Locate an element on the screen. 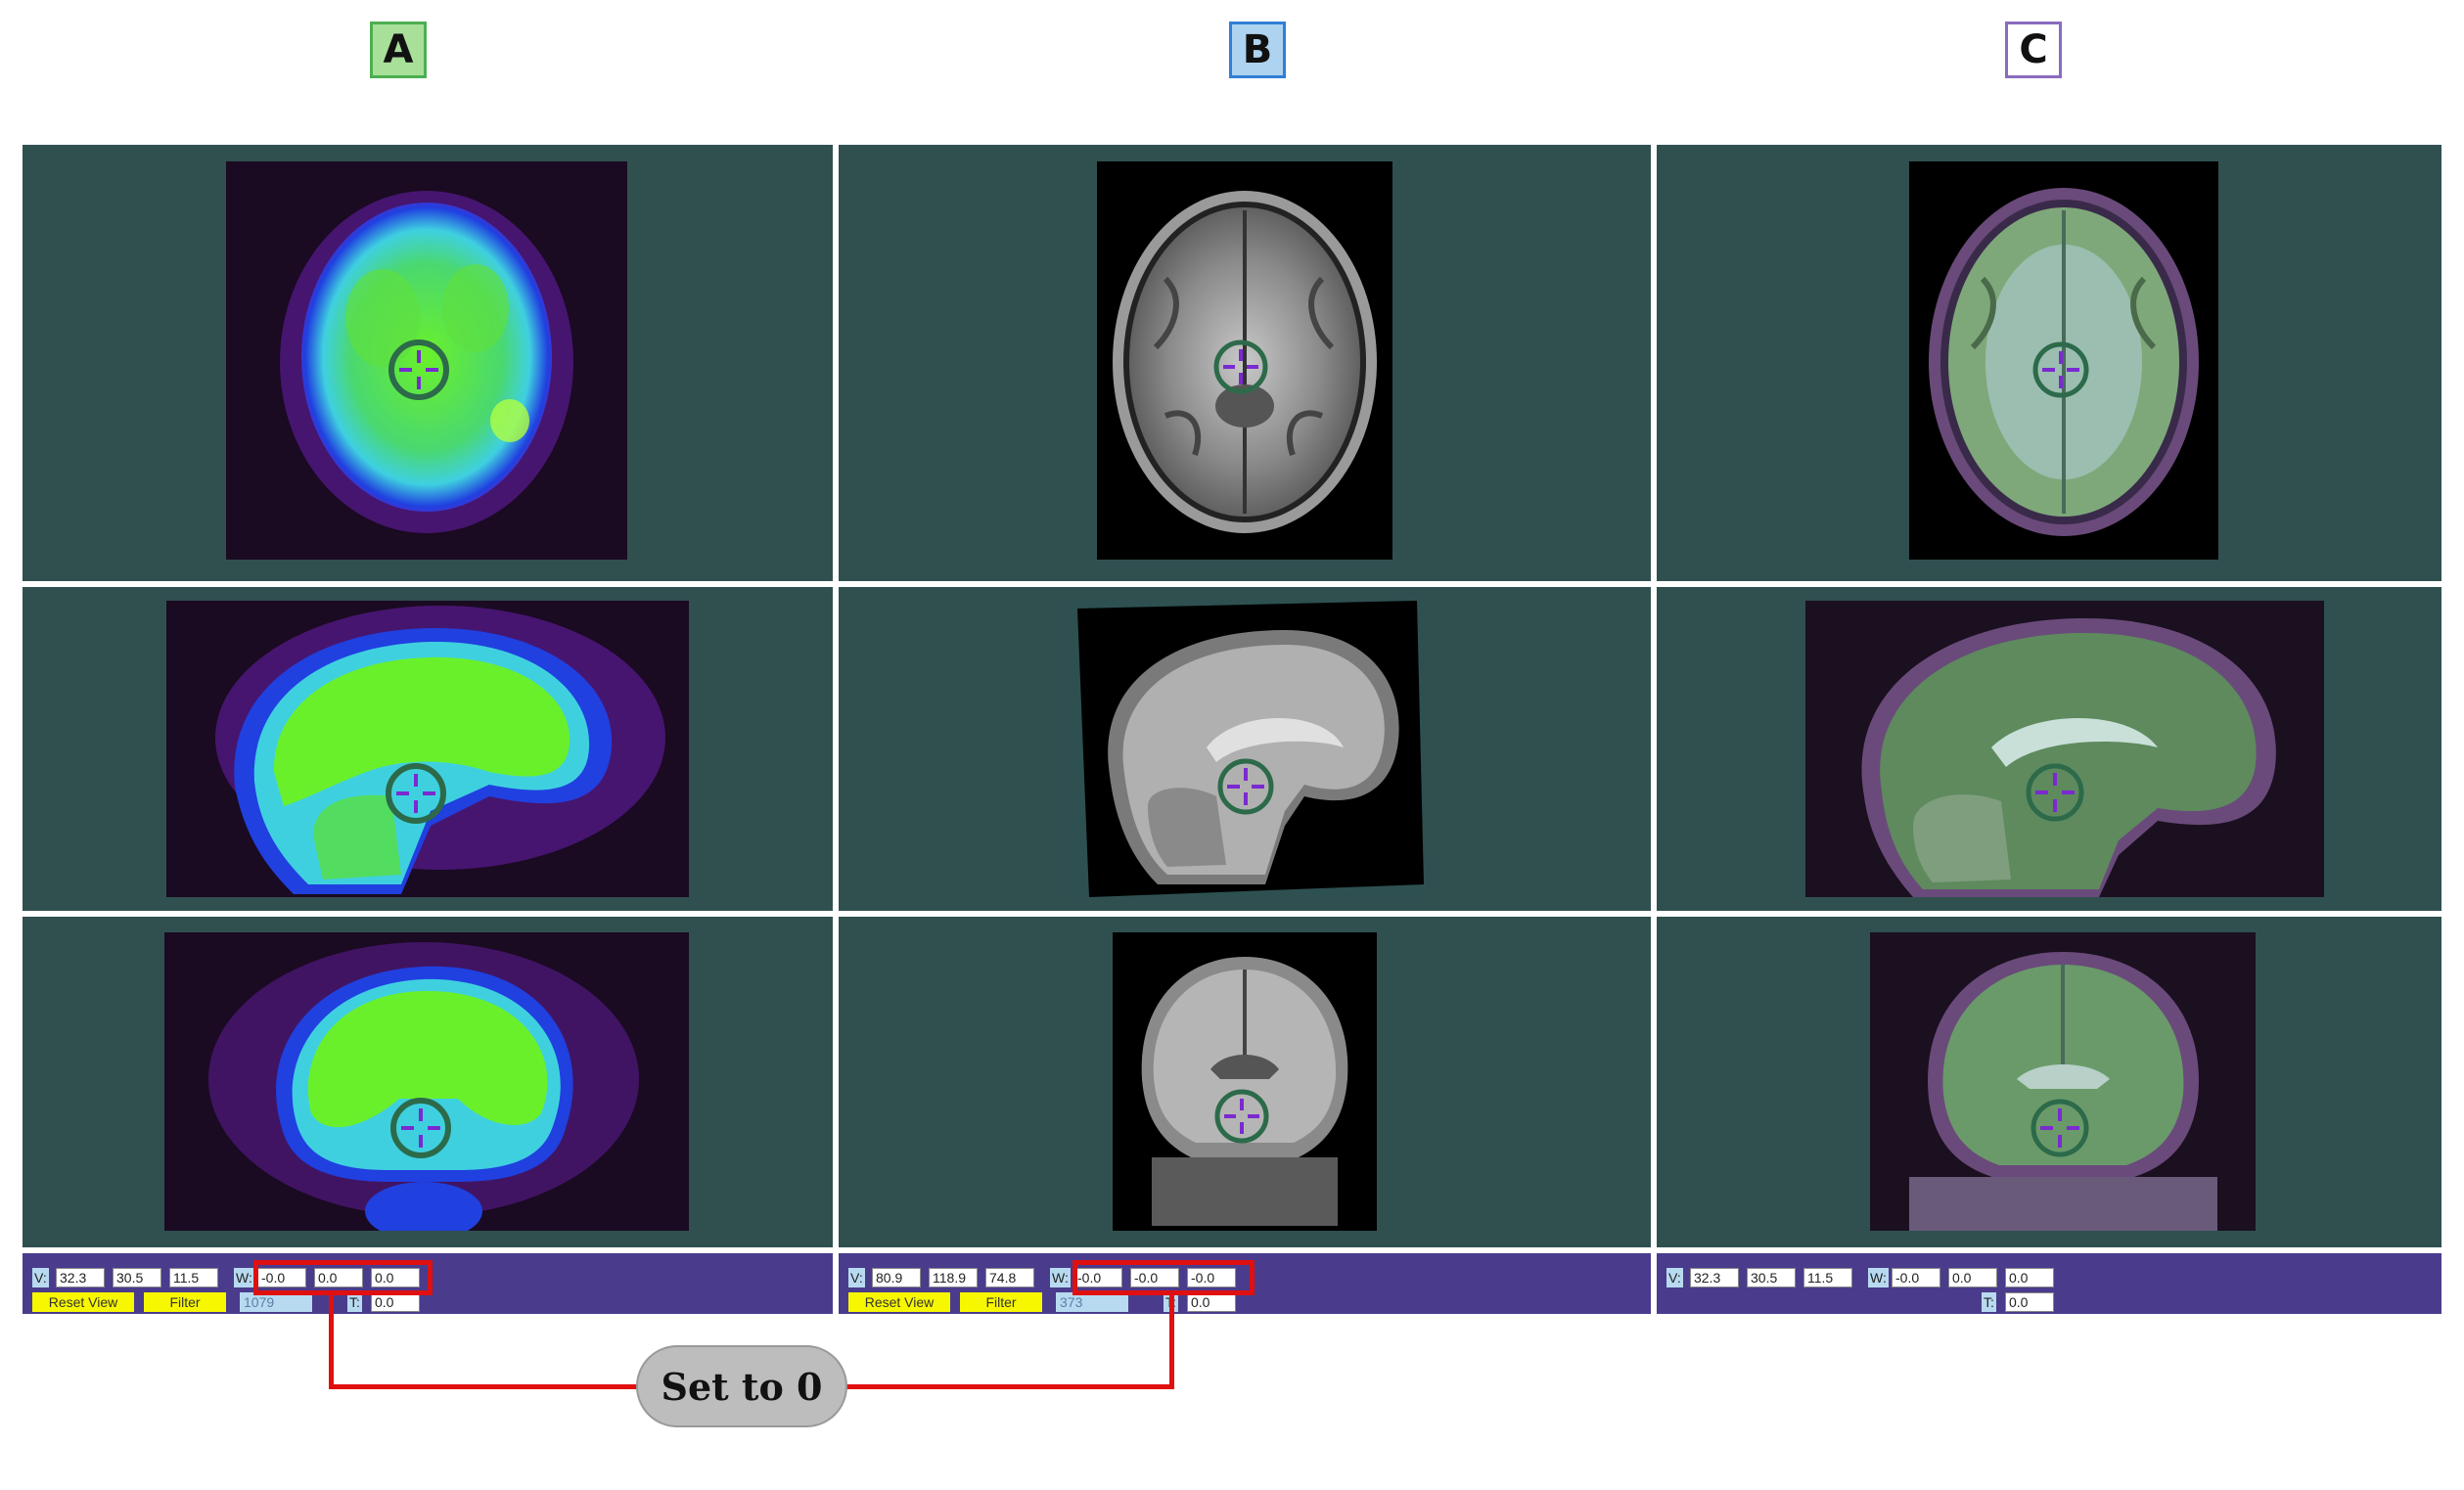 Image resolution: width=2464 pixels, height=1490 pixels. fused-axial-image is located at coordinates (2064, 360).